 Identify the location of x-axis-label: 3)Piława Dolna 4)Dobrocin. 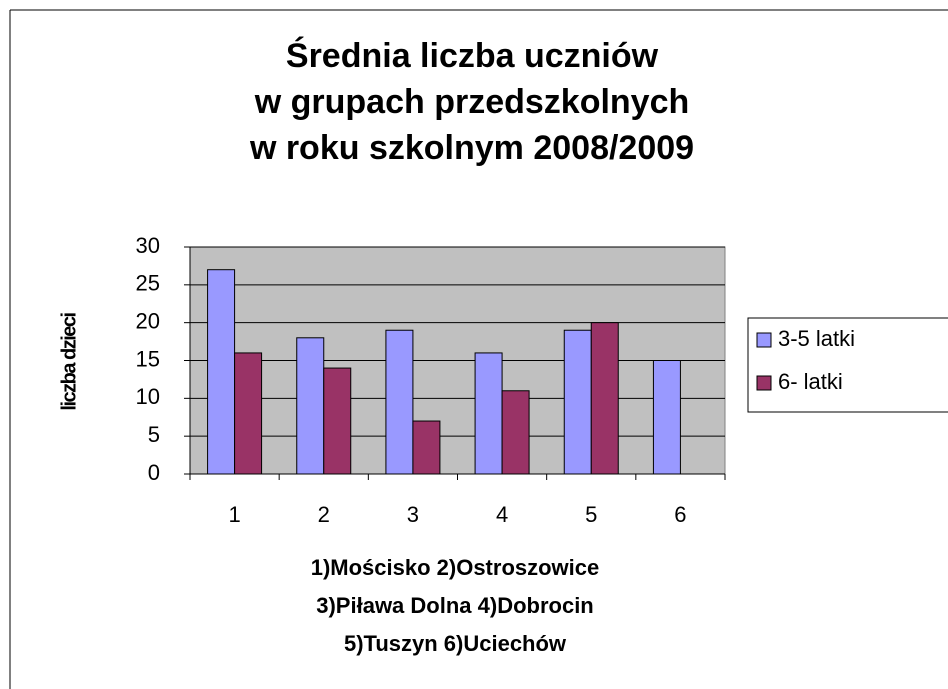
(455, 605).